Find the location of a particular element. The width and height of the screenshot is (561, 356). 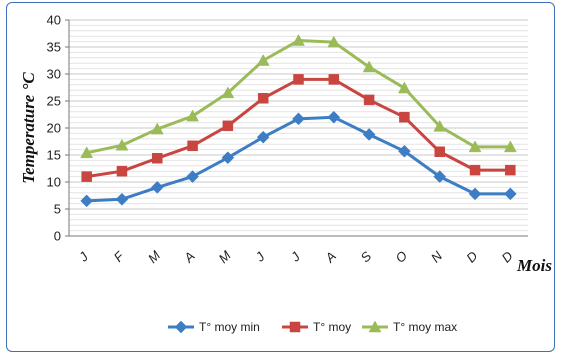

y-tick-labels: 0 5 10 15 20 25 30 35 40 is located at coordinates (58, 128).